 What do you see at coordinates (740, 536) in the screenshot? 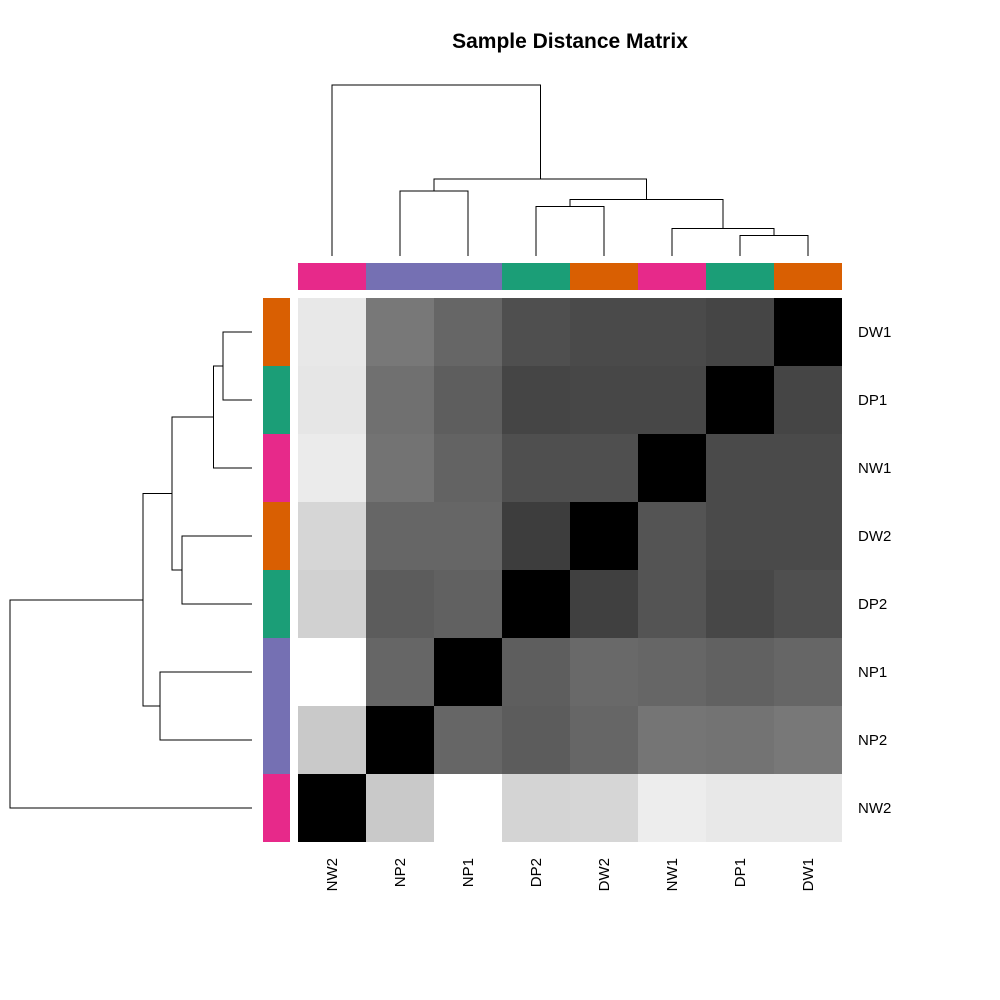
I see `heatmap-cell-dw2-dp1` at bounding box center [740, 536].